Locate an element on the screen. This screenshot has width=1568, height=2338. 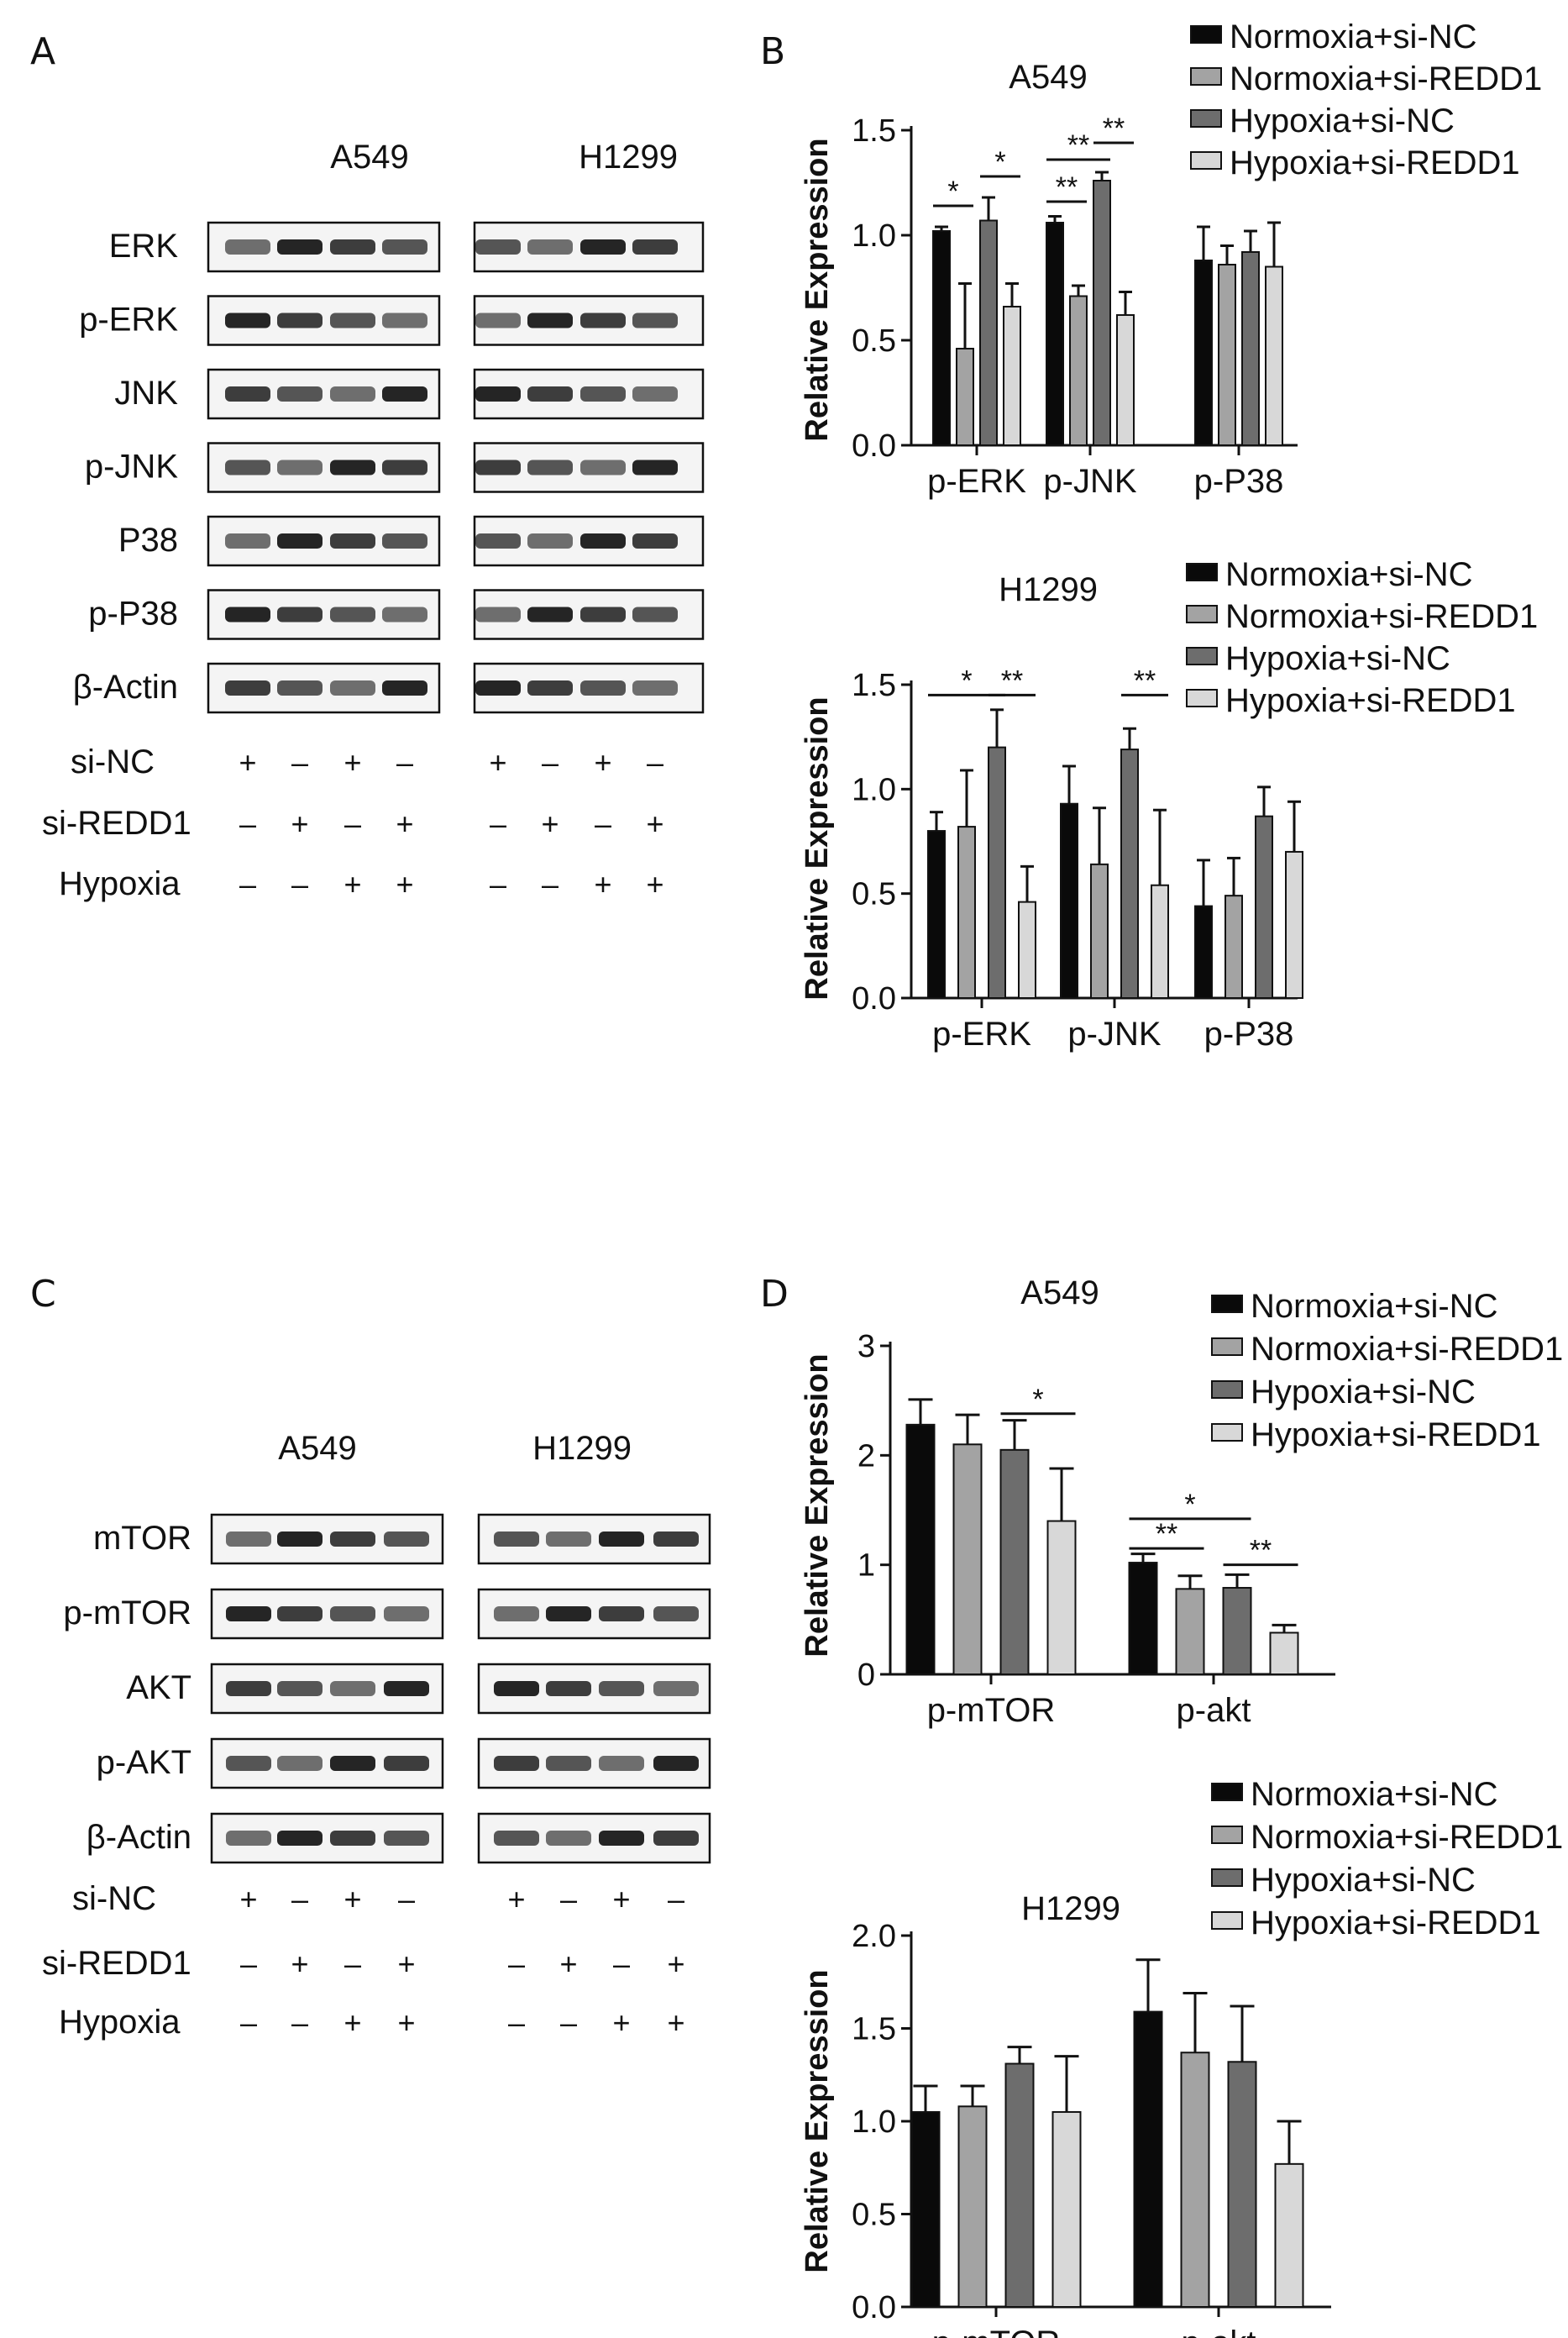
protein-label: p-P38 is located at coordinates (133, 614).